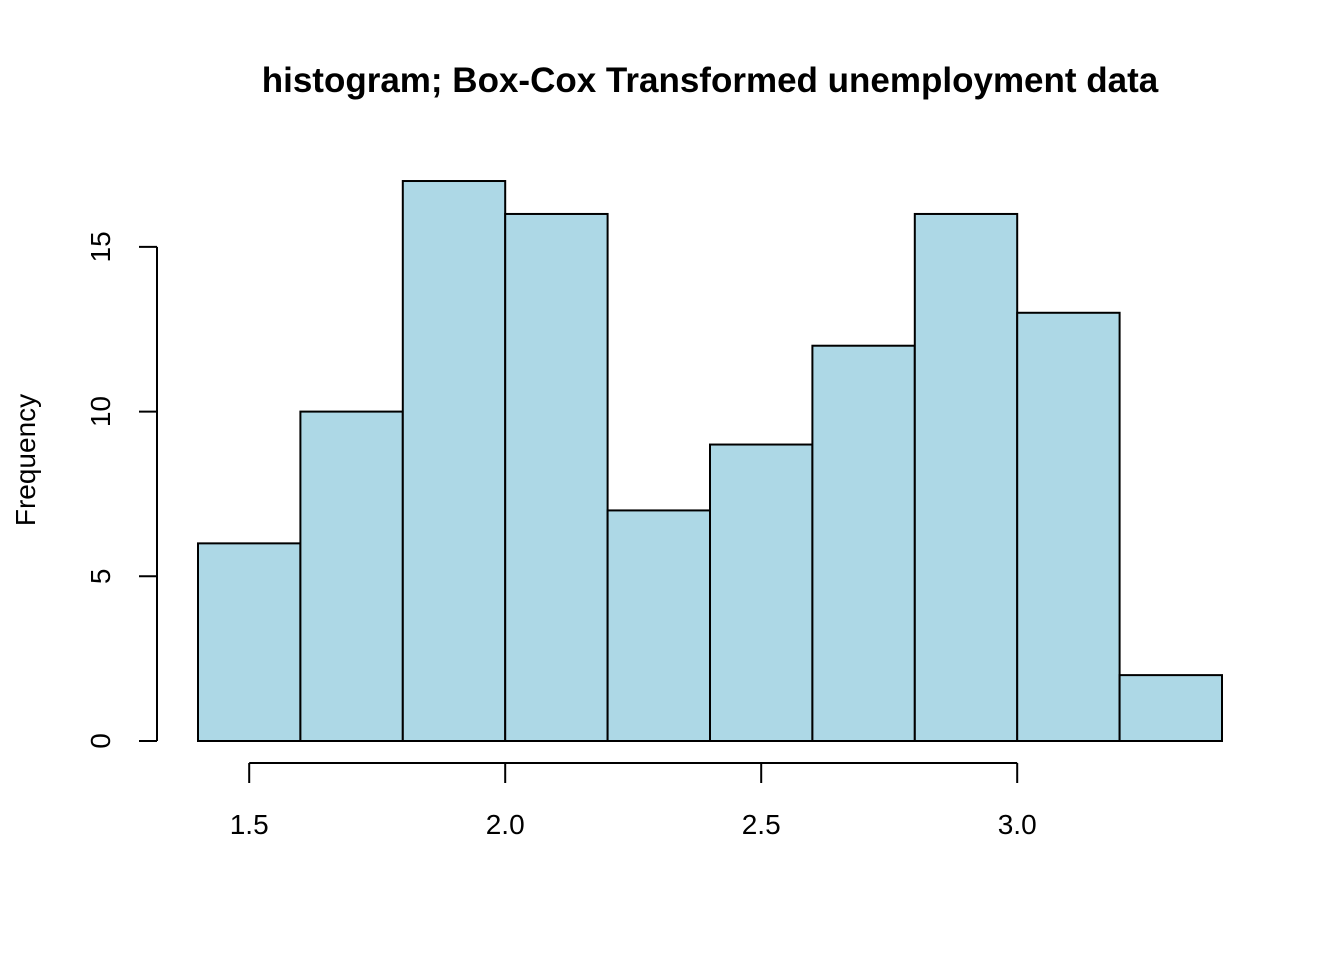 This screenshot has width=1344, height=960. I want to click on x-tick-label: 1.5, so click(249, 824).